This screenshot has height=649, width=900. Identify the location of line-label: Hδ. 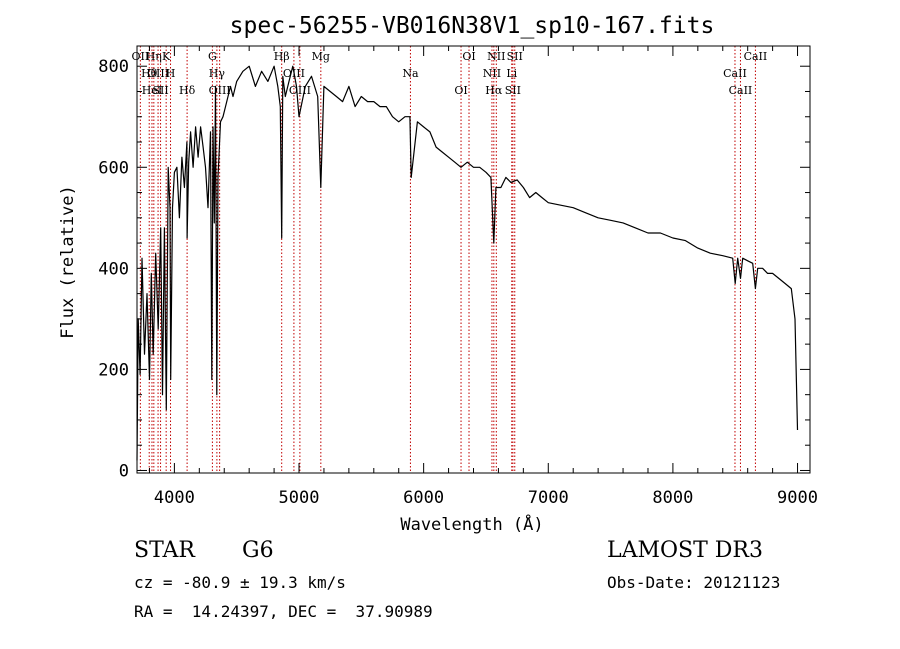
(187, 90).